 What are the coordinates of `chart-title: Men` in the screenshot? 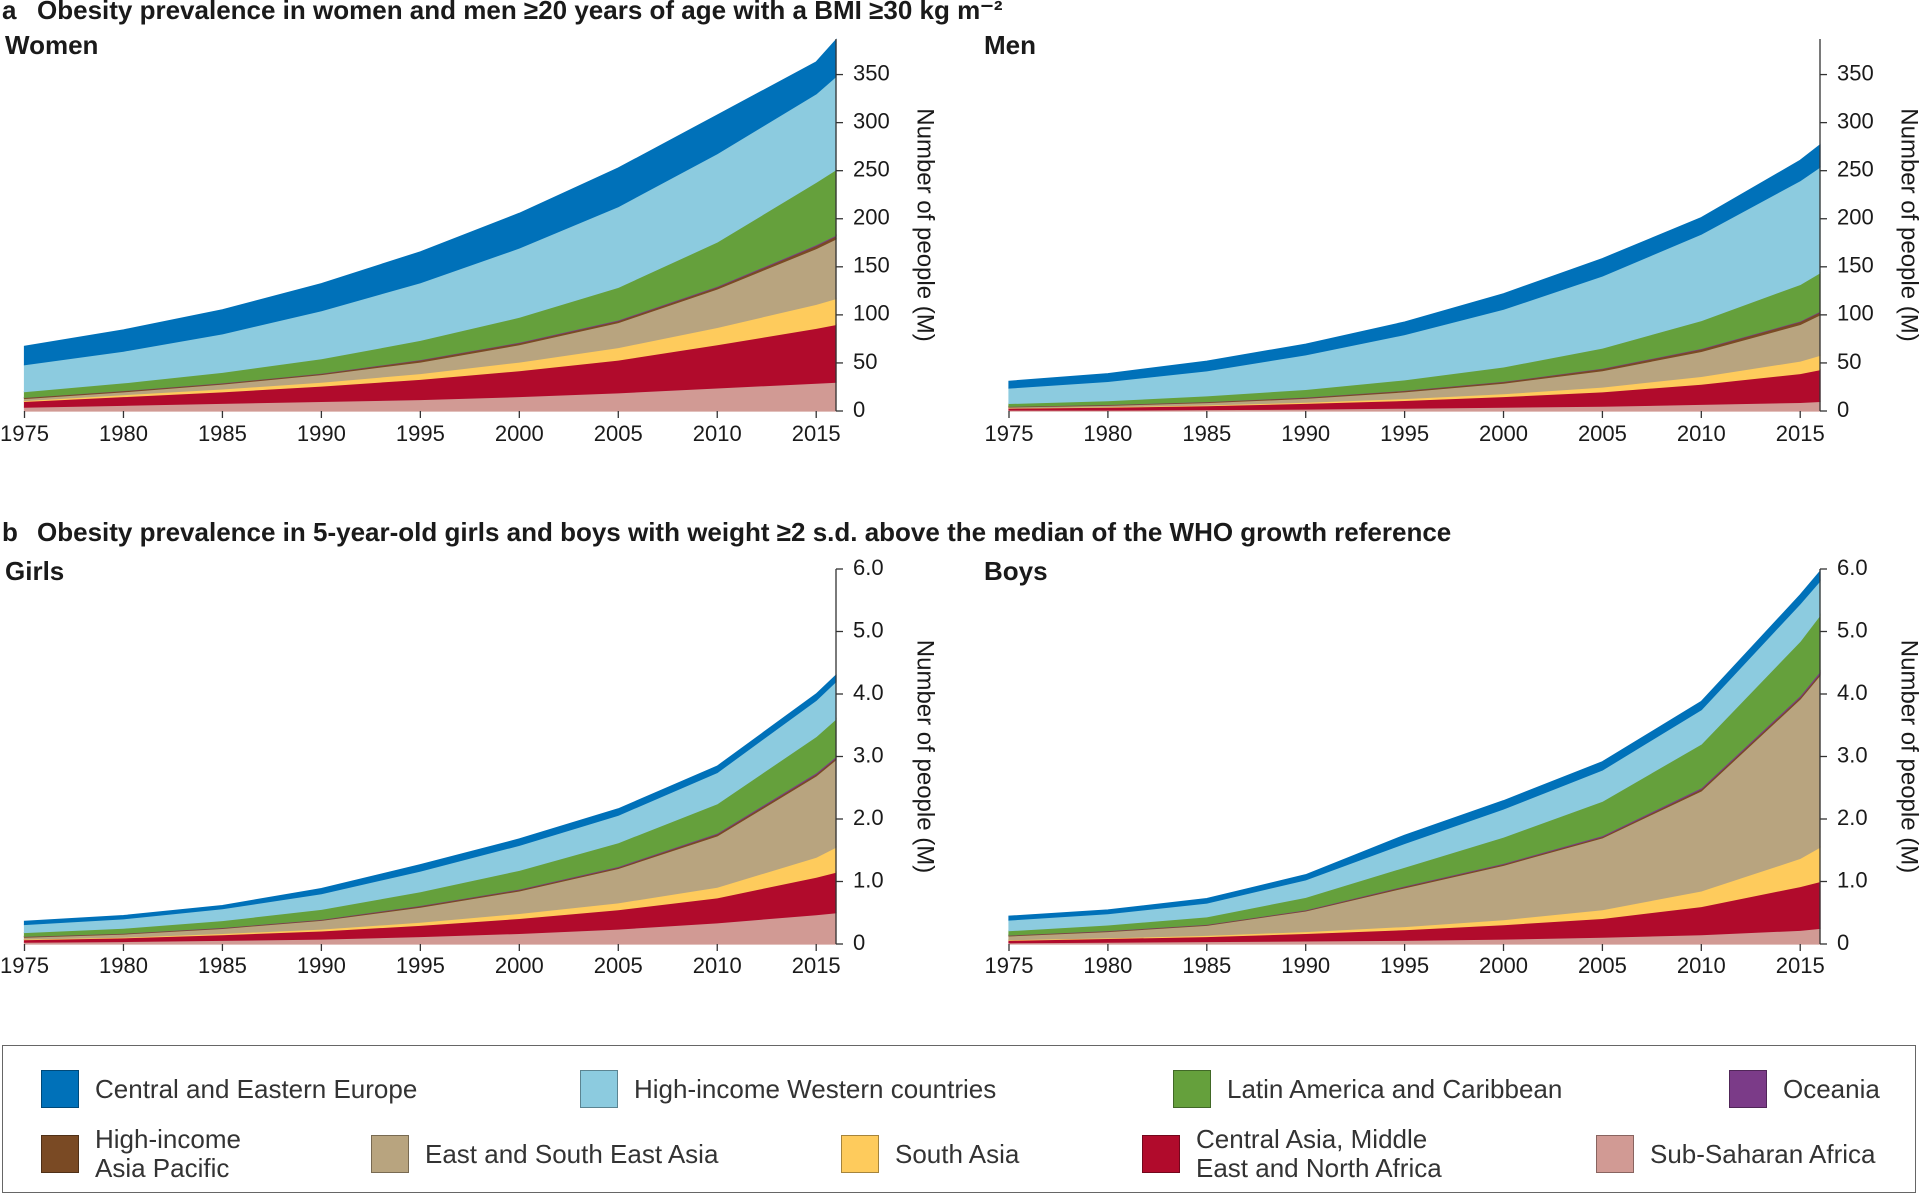 It's located at (1010, 45).